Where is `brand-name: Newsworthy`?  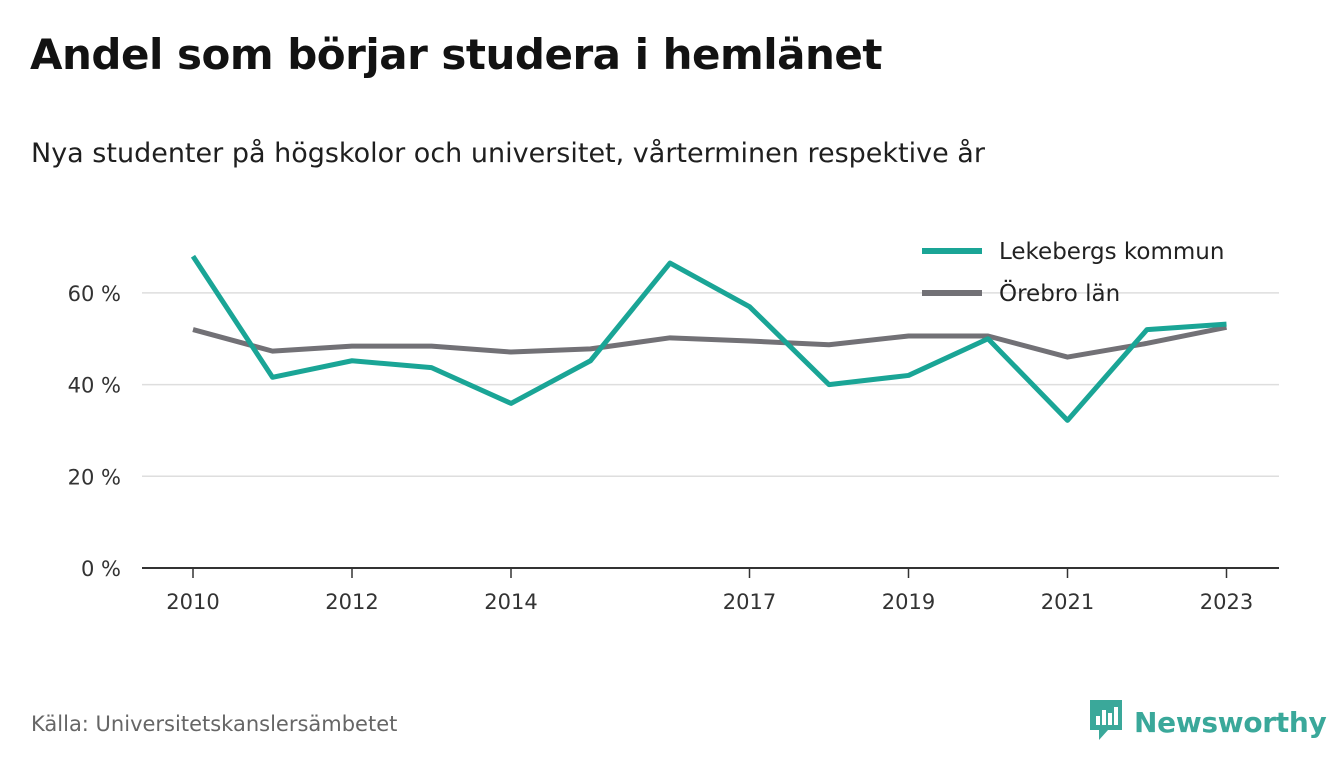
brand-name: Newsworthy is located at coordinates (1230, 722).